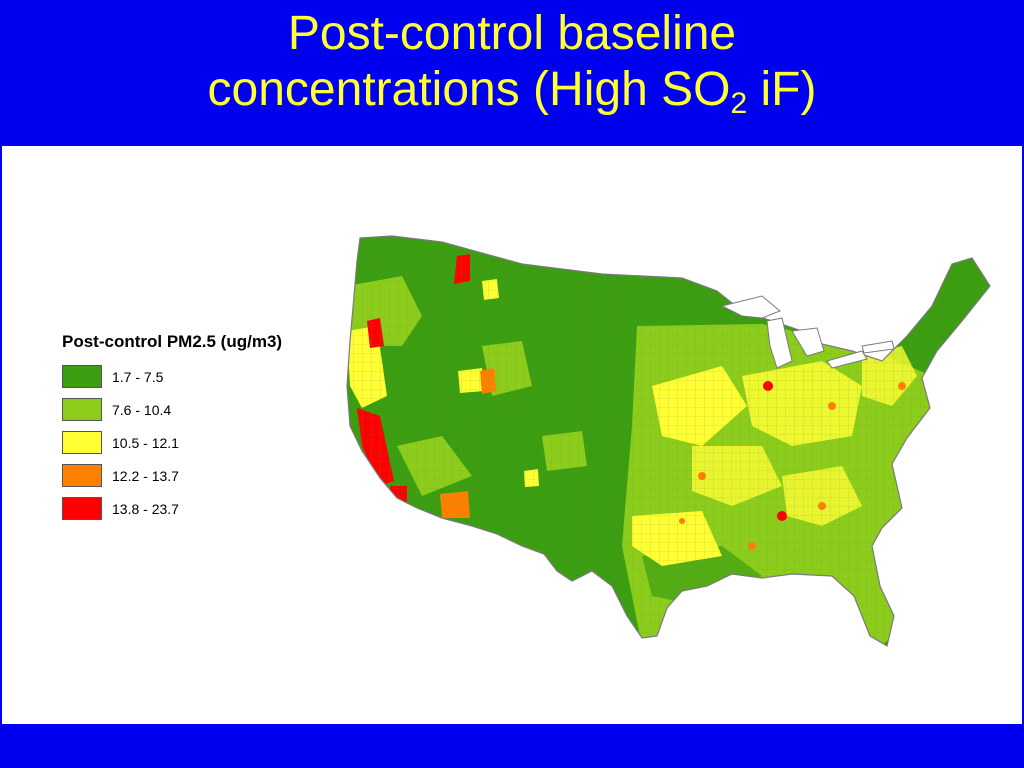 The width and height of the screenshot is (1024, 768). I want to click on legend-label: 10.5 - 12.1, so click(145, 442).